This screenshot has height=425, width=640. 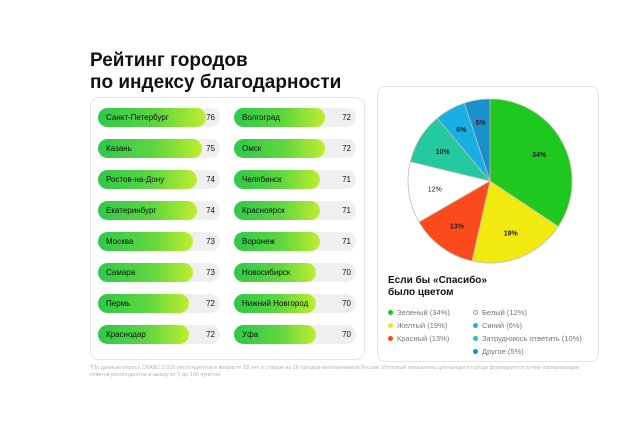 What do you see at coordinates (423, 312) in the screenshot?
I see `legend-label: Зеленый (34%)` at bounding box center [423, 312].